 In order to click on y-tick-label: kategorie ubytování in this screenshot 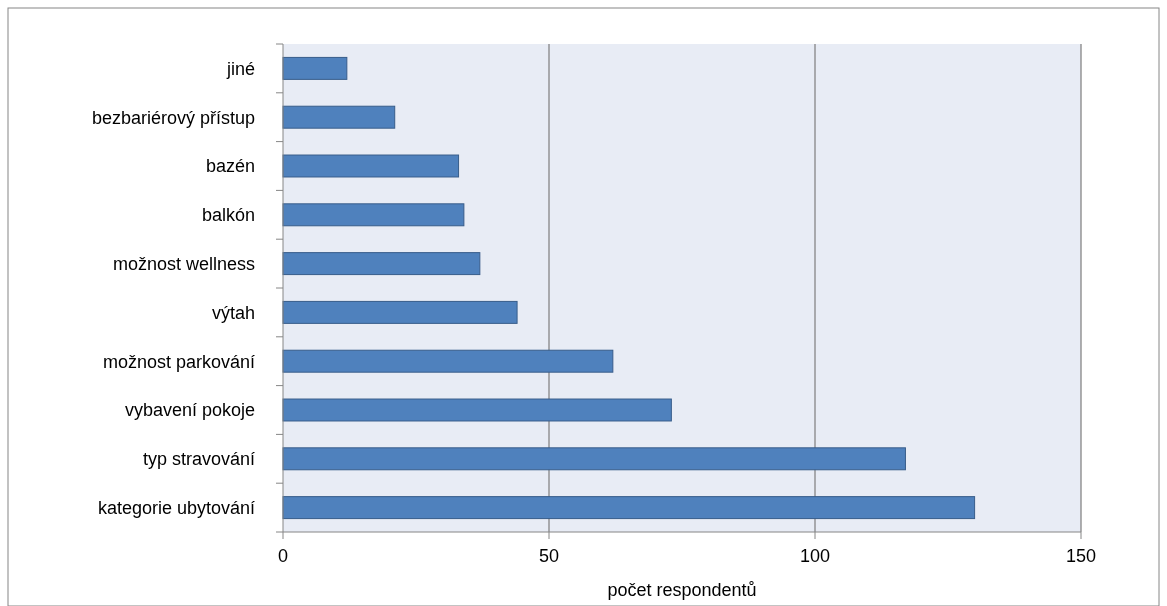, I will do `click(176, 507)`.